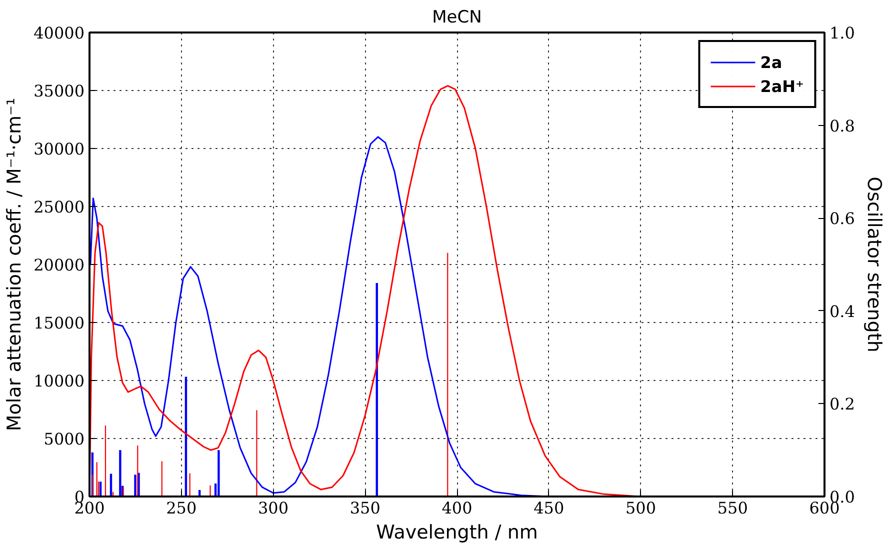  Describe the element at coordinates (64, 439) in the screenshot. I see `y-tick-label: 5000` at that location.